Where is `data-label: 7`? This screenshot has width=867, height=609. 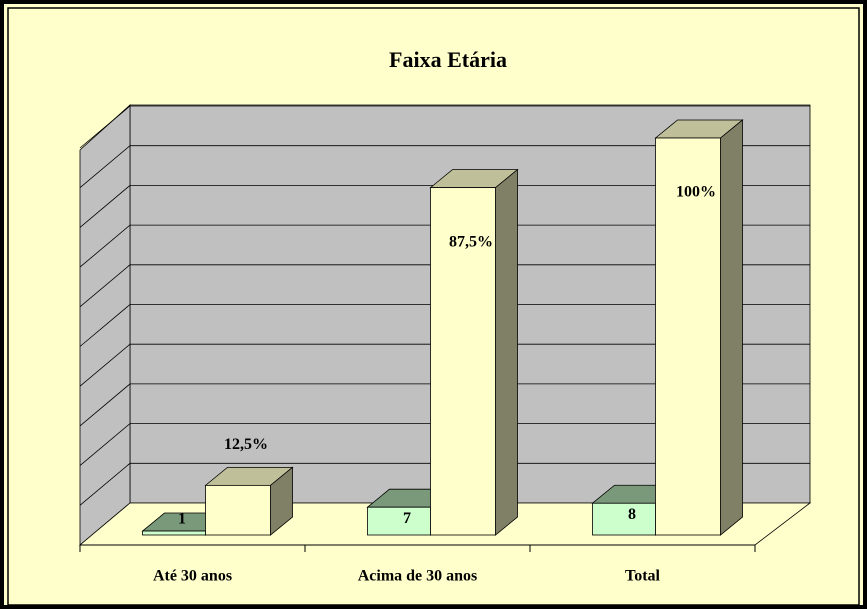 data-label: 7 is located at coordinates (407, 518).